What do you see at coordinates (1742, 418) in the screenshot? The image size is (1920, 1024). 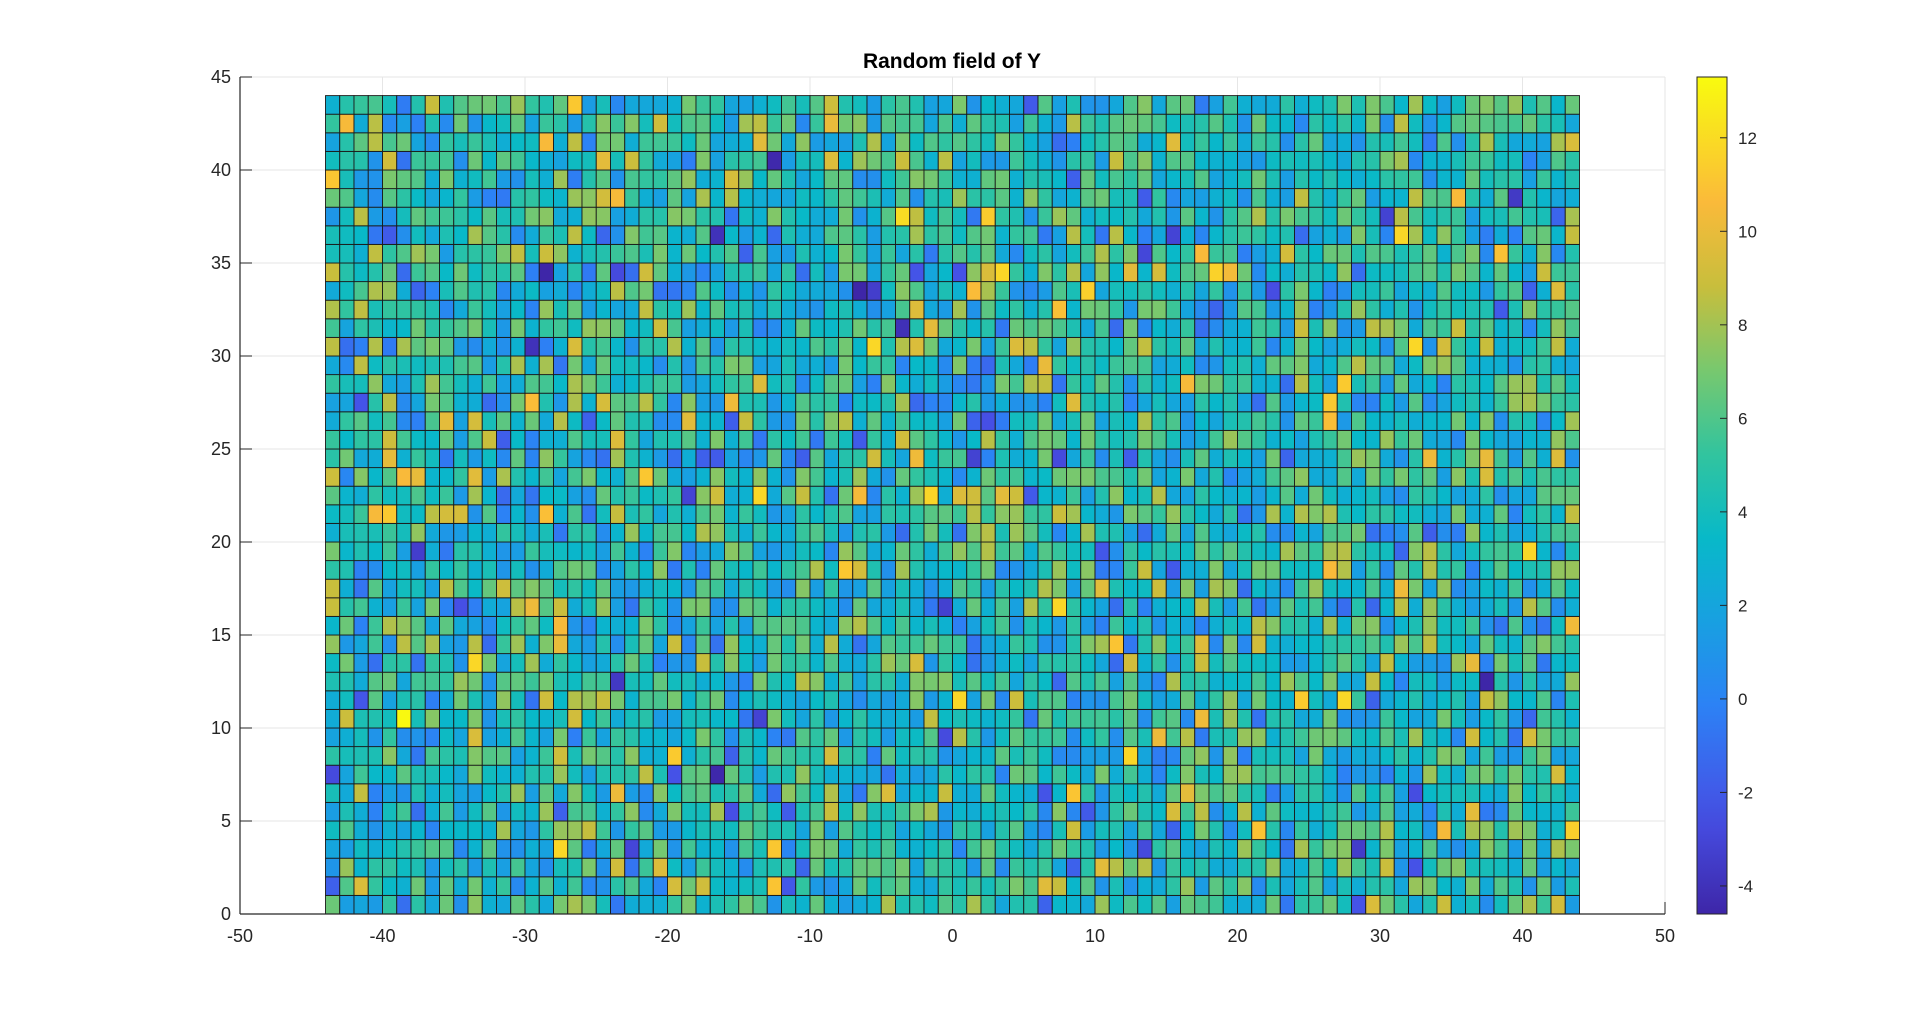 I see `colorbar-tick-label: 6` at bounding box center [1742, 418].